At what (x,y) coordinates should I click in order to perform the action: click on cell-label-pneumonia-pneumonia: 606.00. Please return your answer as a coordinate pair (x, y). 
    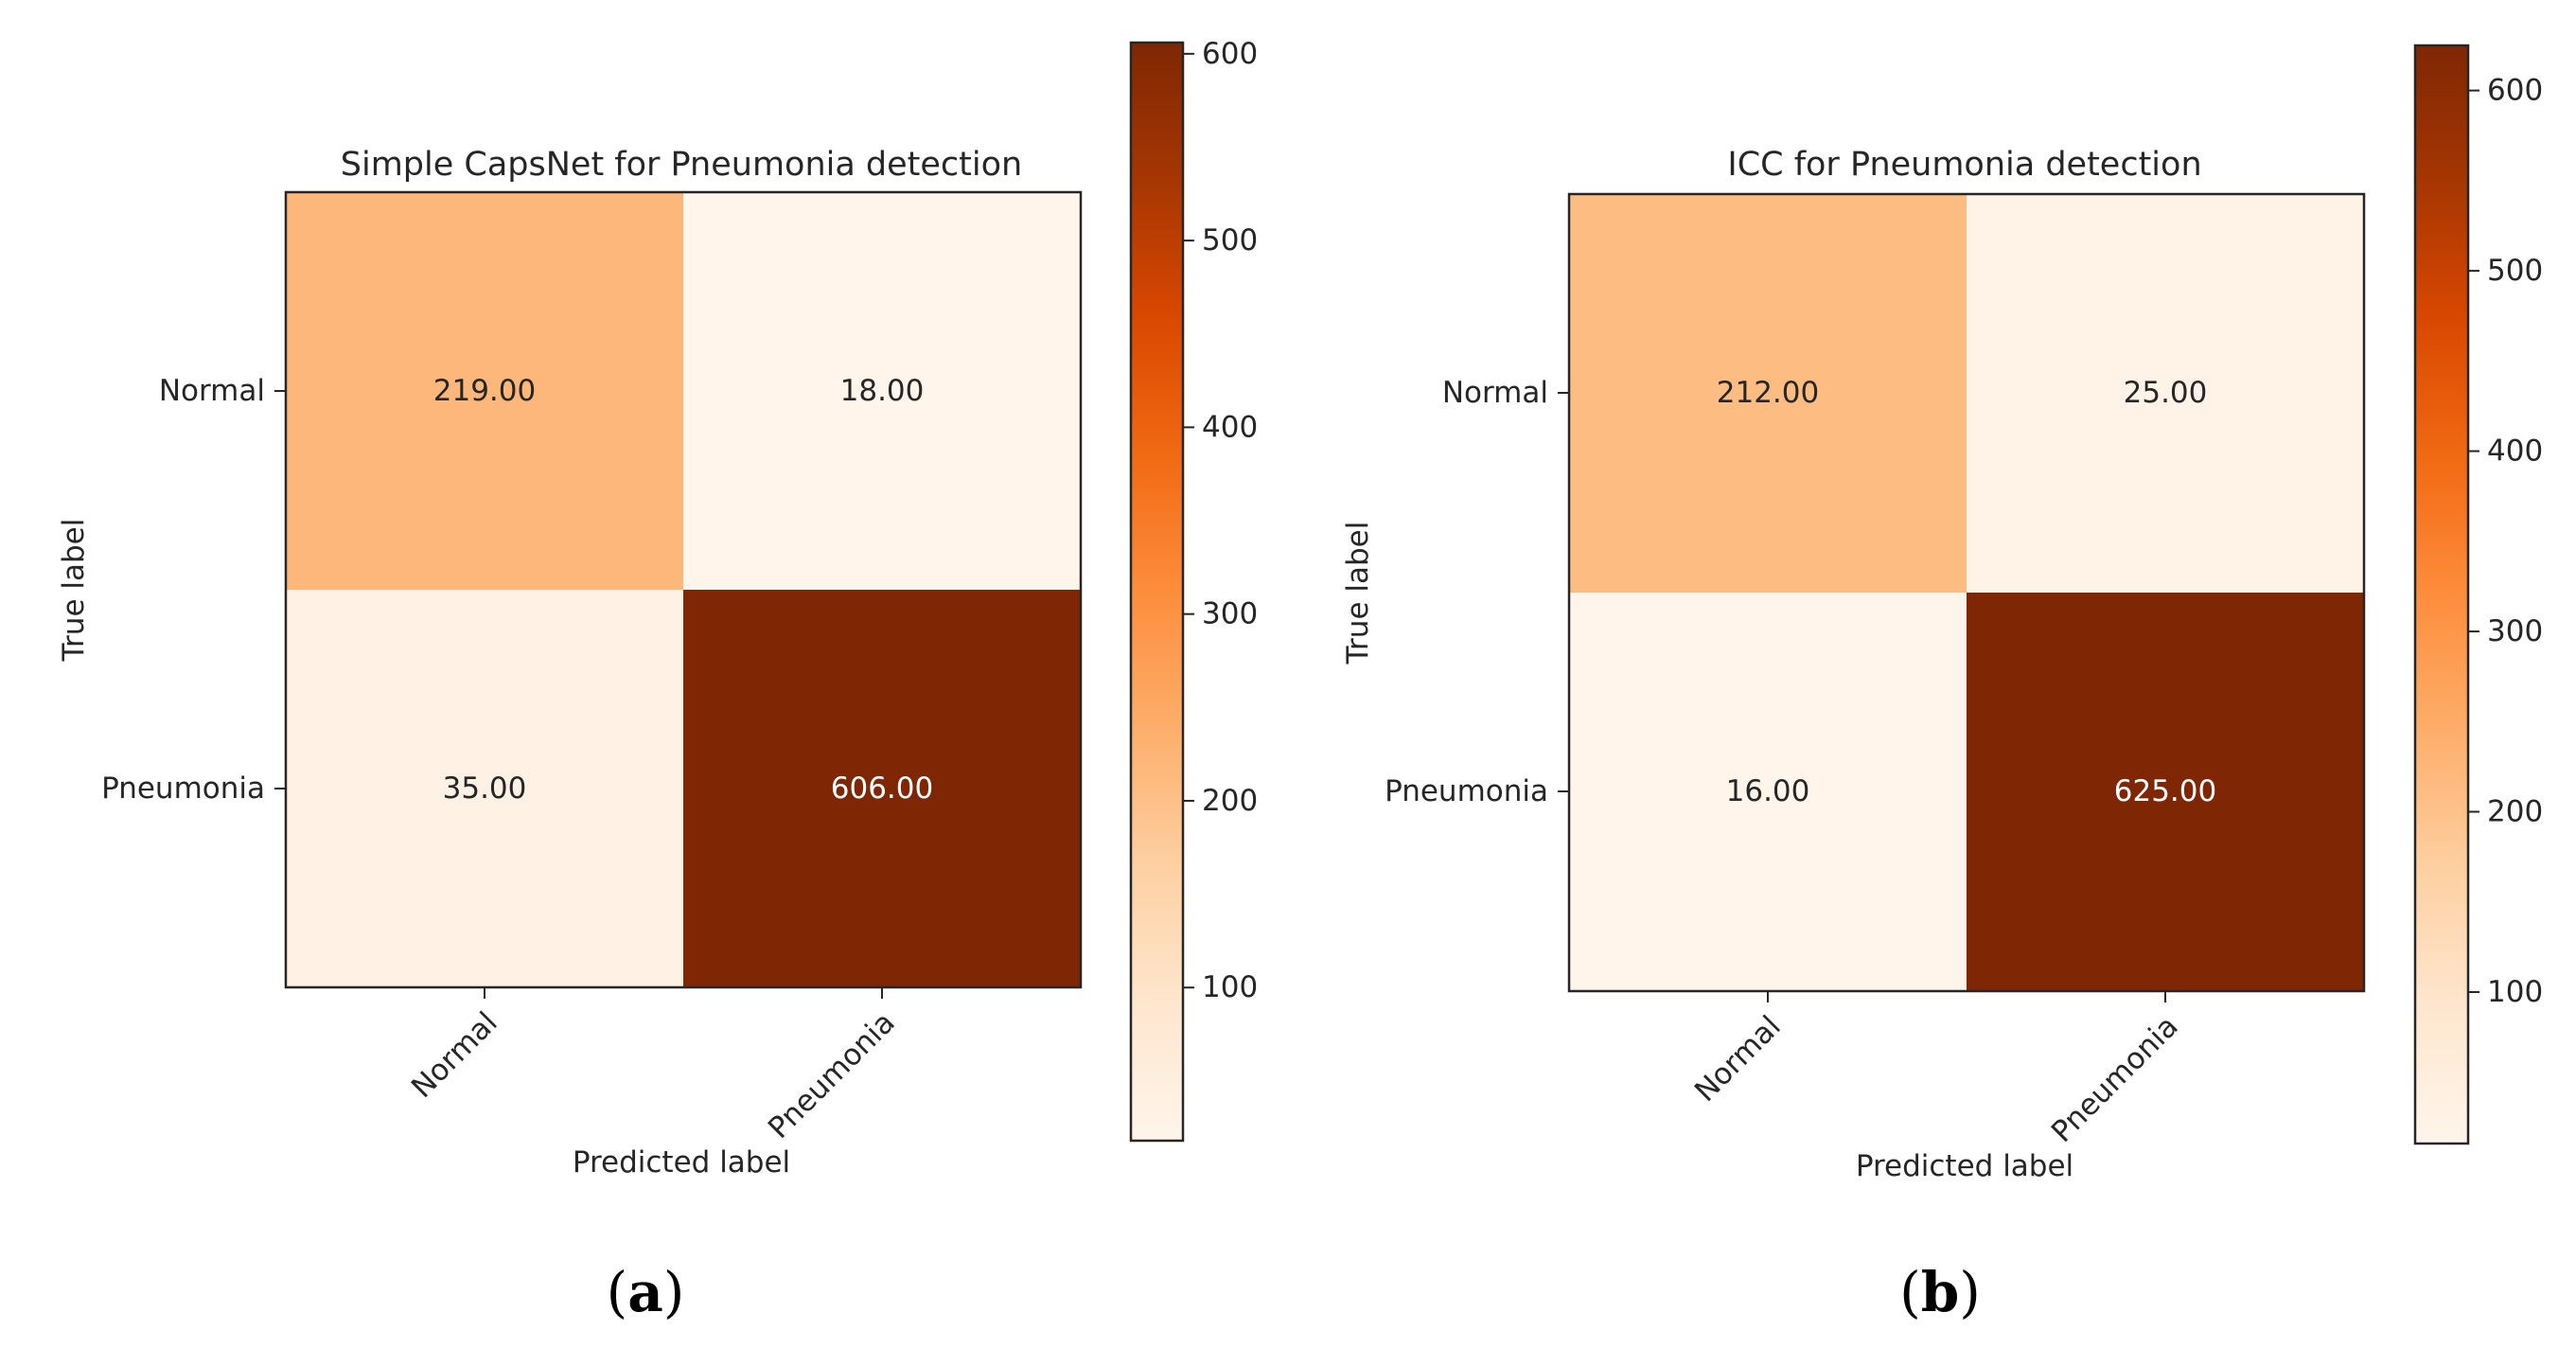
    Looking at the image, I should click on (882, 789).